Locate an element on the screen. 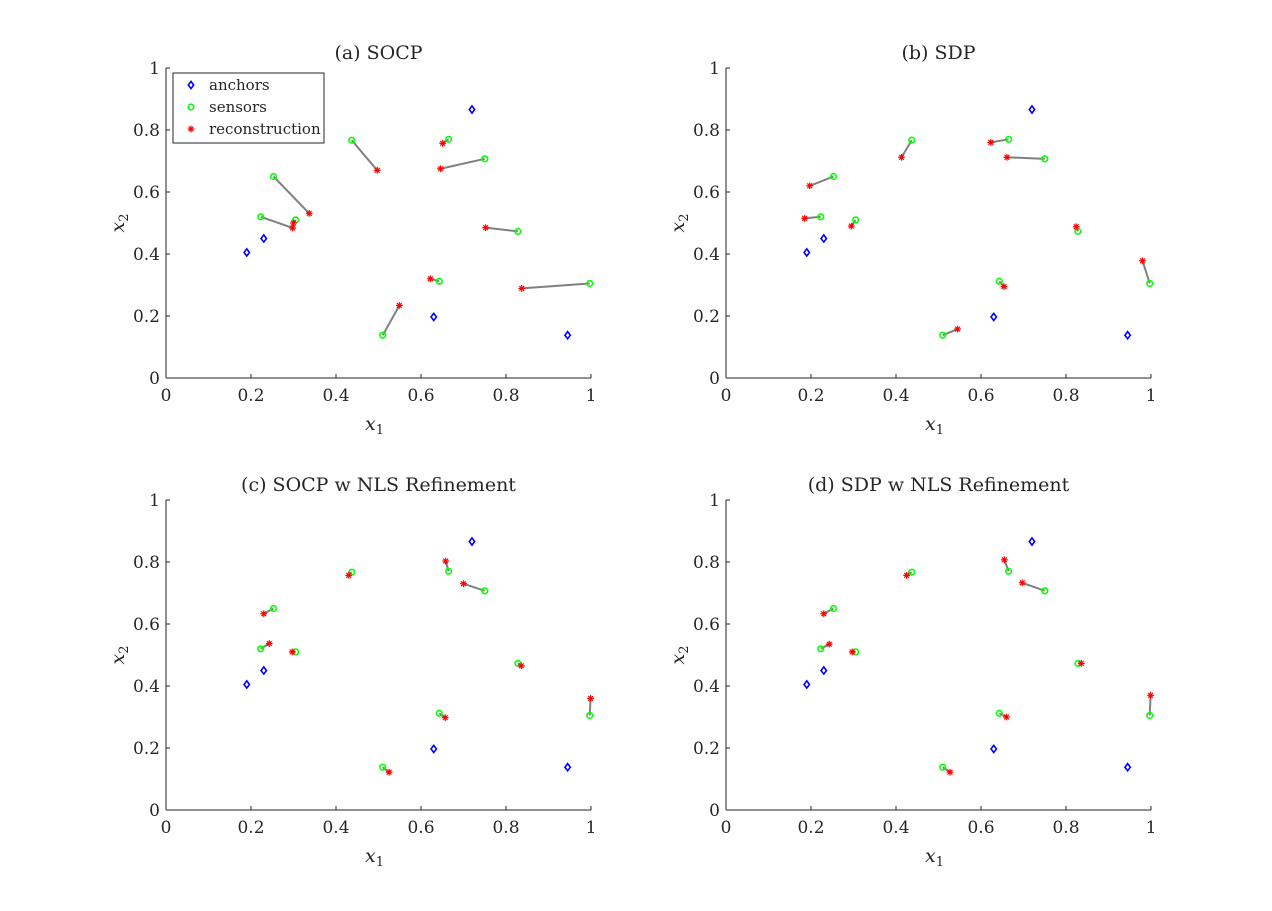 Image resolution: width=1272 pixels, height=911 pixels. subplot-title: (b) SDP is located at coordinates (938, 53).